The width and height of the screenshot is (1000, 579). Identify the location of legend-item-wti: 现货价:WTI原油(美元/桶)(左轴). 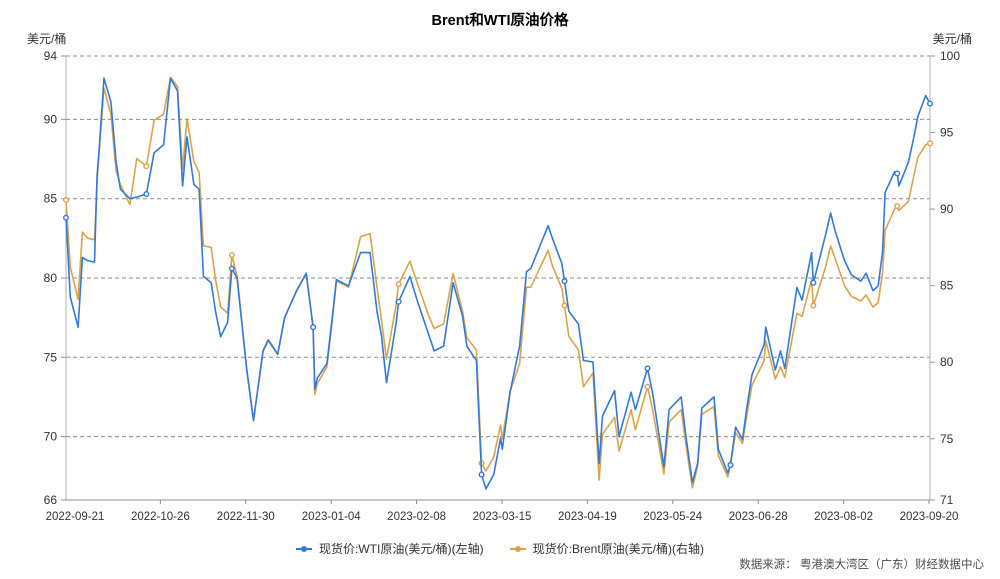
(390, 548).